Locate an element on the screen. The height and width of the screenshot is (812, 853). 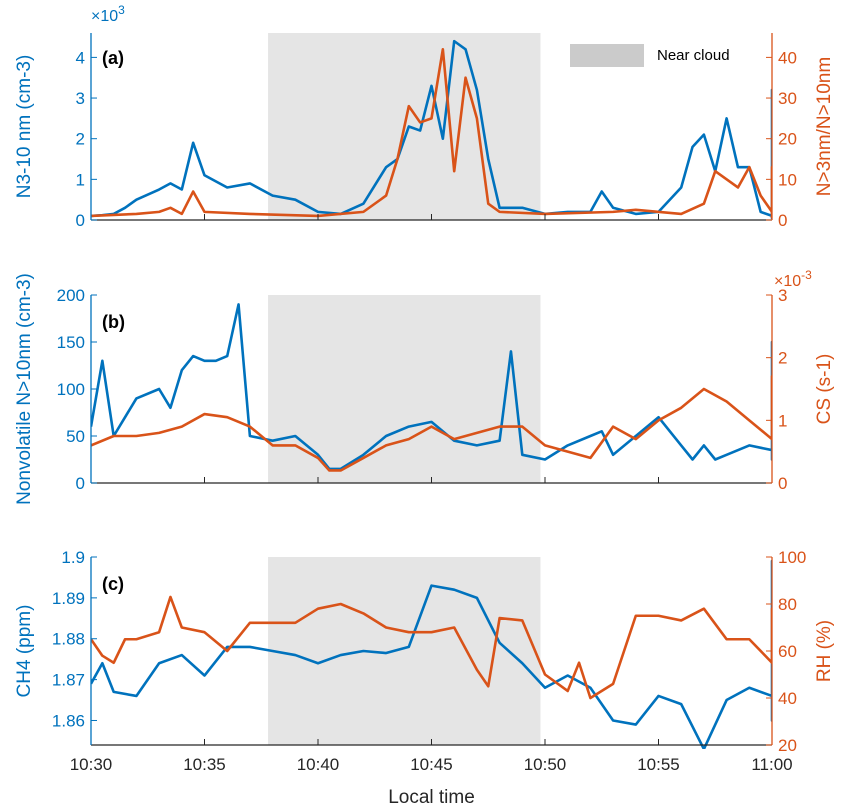
left-y-tick-label: 1.88 is located at coordinates (68, 639).